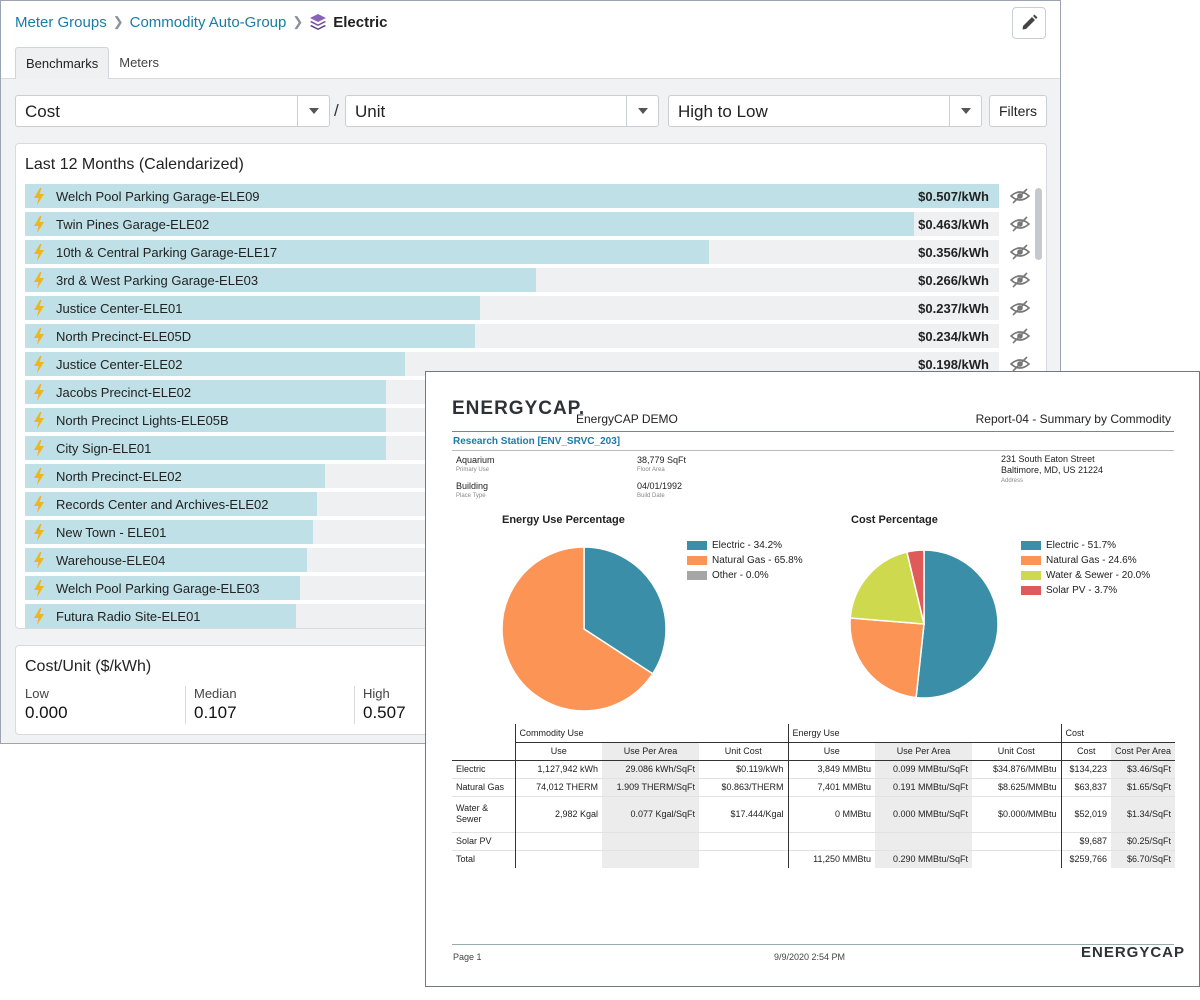 The image size is (1200, 1000). What do you see at coordinates (923, 769) in the screenshot?
I see `table-cell: 0.099 MMBtu/SqFt` at bounding box center [923, 769].